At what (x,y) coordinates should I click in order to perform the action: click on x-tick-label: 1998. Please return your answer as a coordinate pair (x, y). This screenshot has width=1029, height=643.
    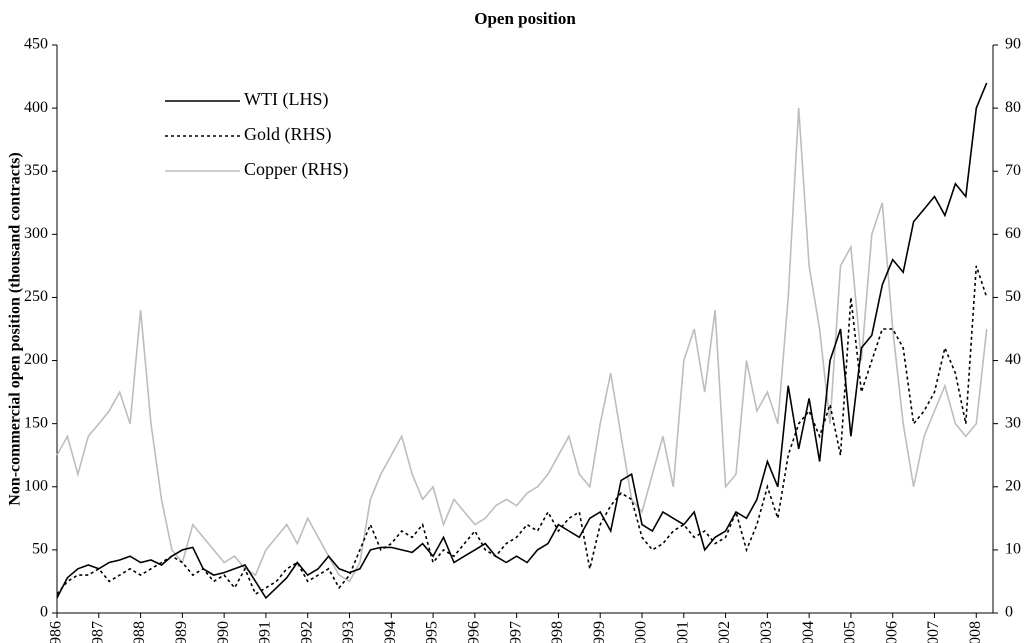
    Looking at the image, I should click on (557, 632).